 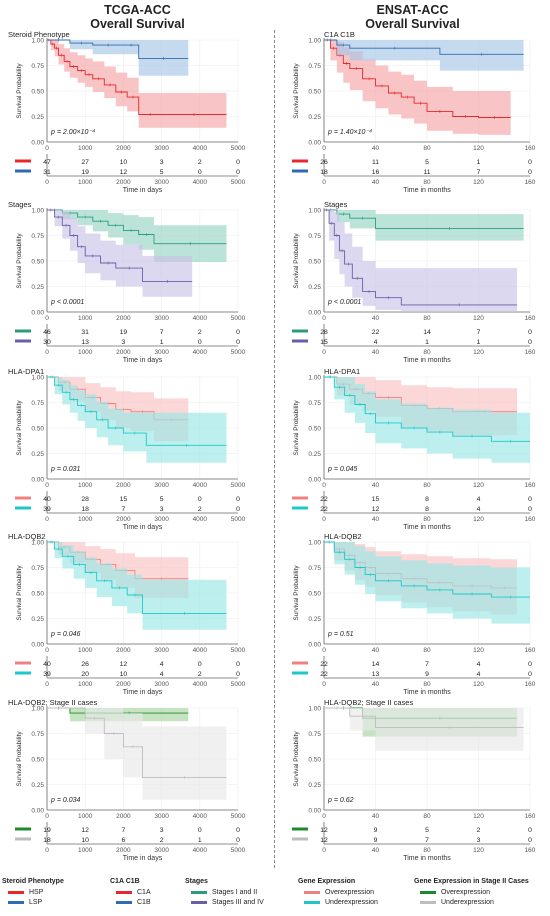 I want to click on risk-count: 6, so click(x=124, y=840).